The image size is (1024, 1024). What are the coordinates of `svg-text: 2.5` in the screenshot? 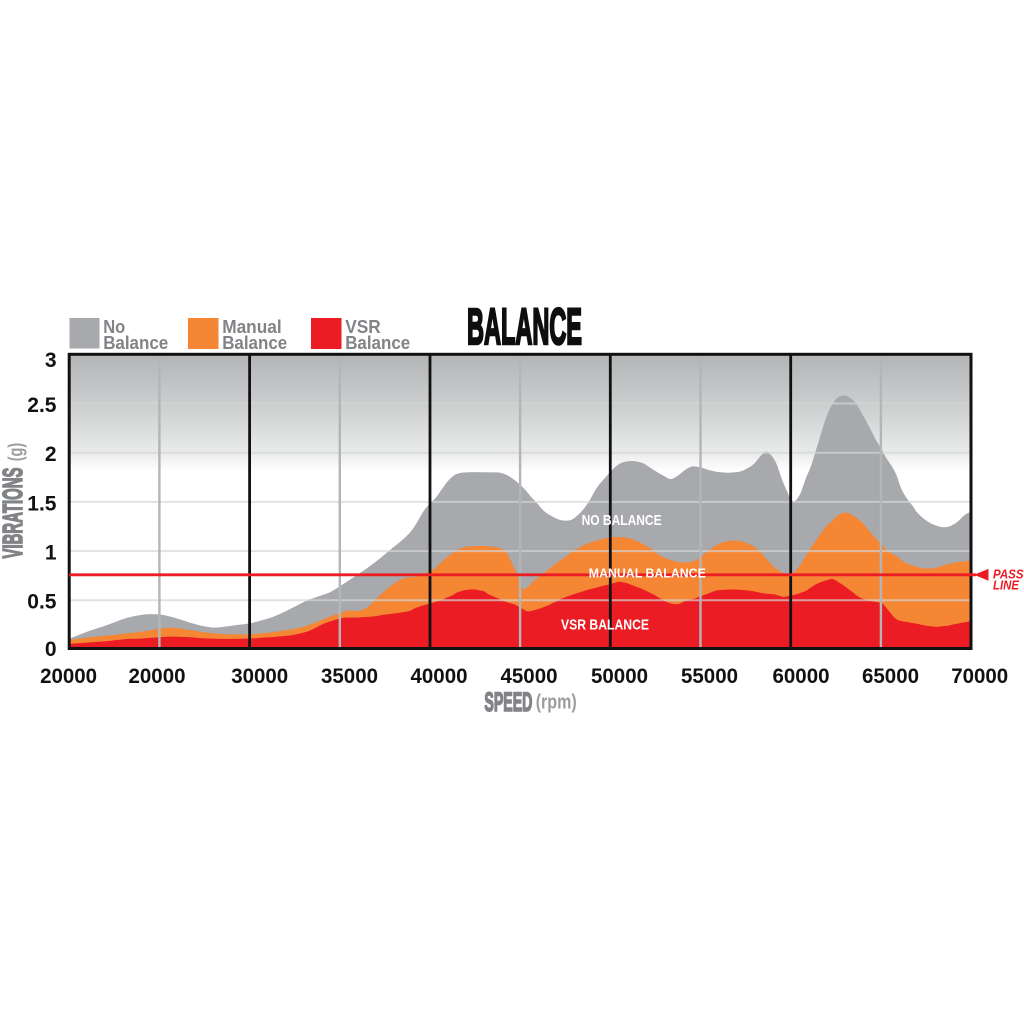 It's located at (42, 405).